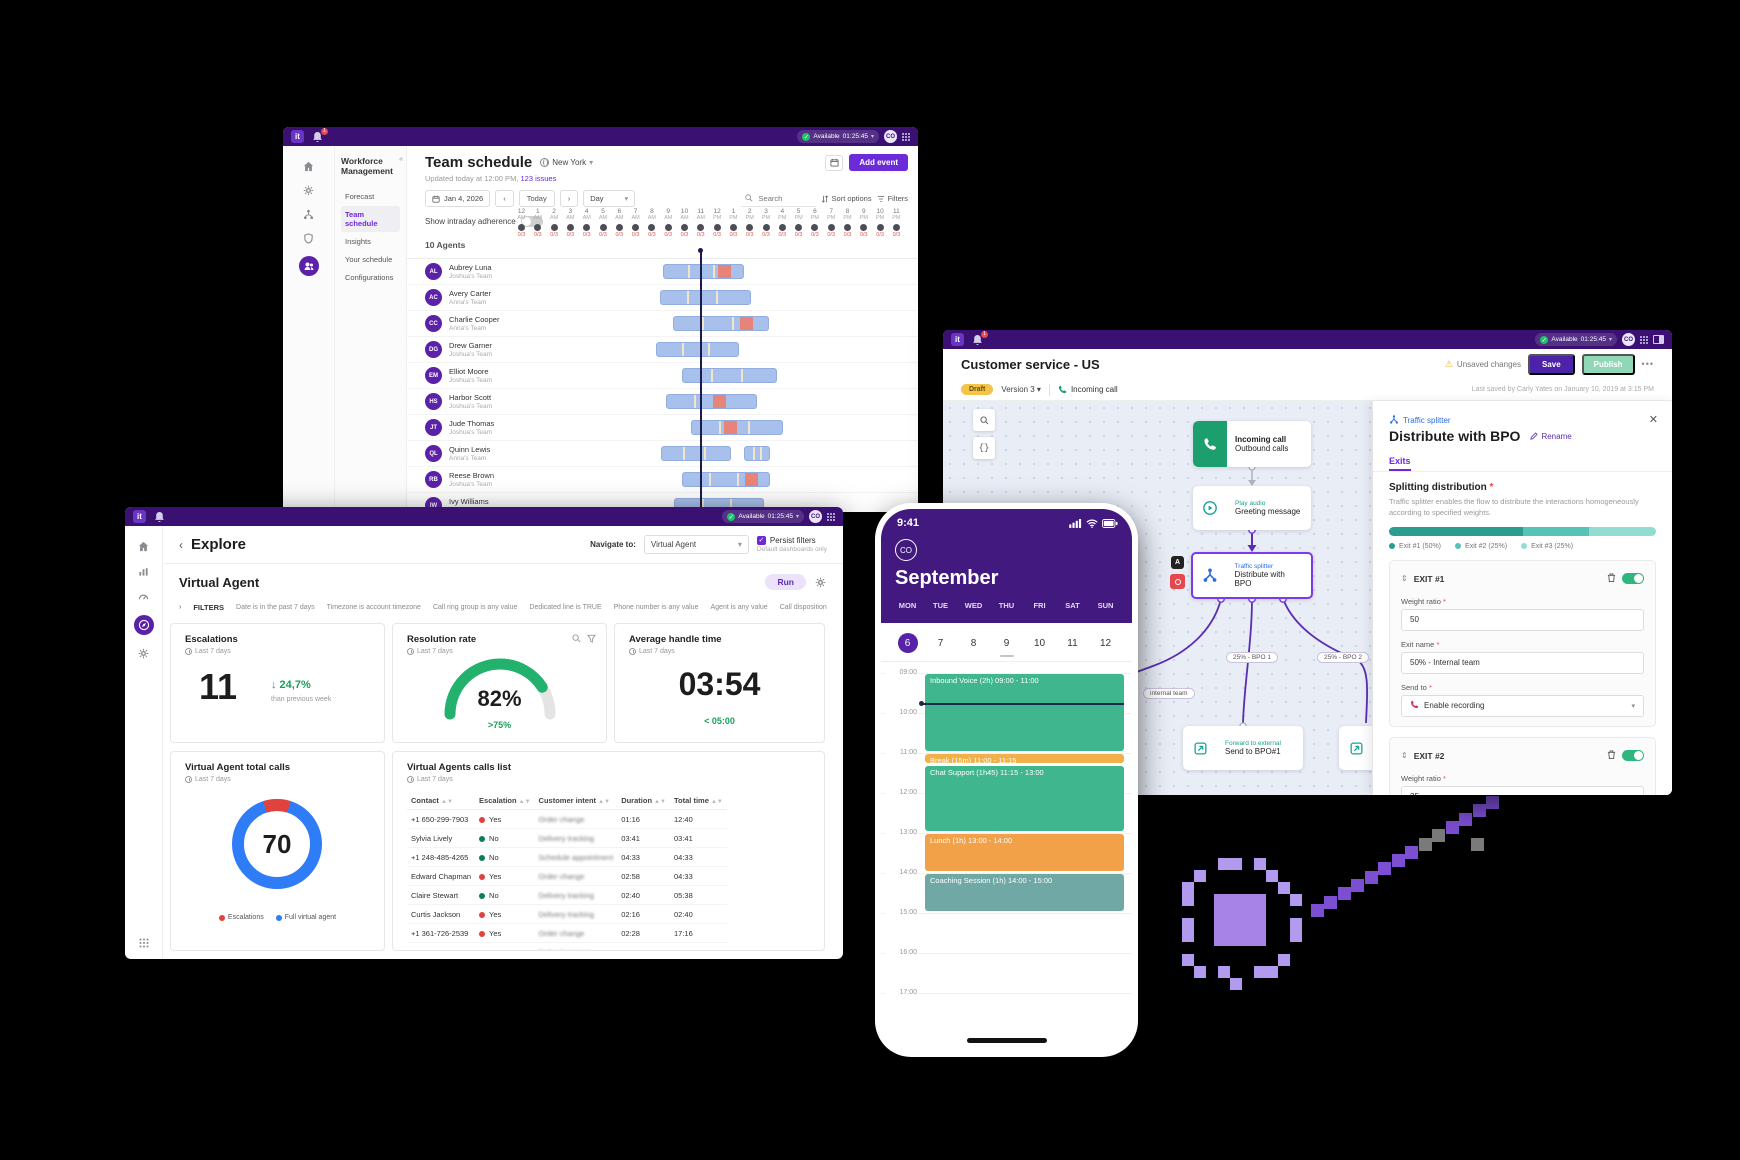  What do you see at coordinates (1006, 643) in the screenshot?
I see `date-cell: 9` at bounding box center [1006, 643].